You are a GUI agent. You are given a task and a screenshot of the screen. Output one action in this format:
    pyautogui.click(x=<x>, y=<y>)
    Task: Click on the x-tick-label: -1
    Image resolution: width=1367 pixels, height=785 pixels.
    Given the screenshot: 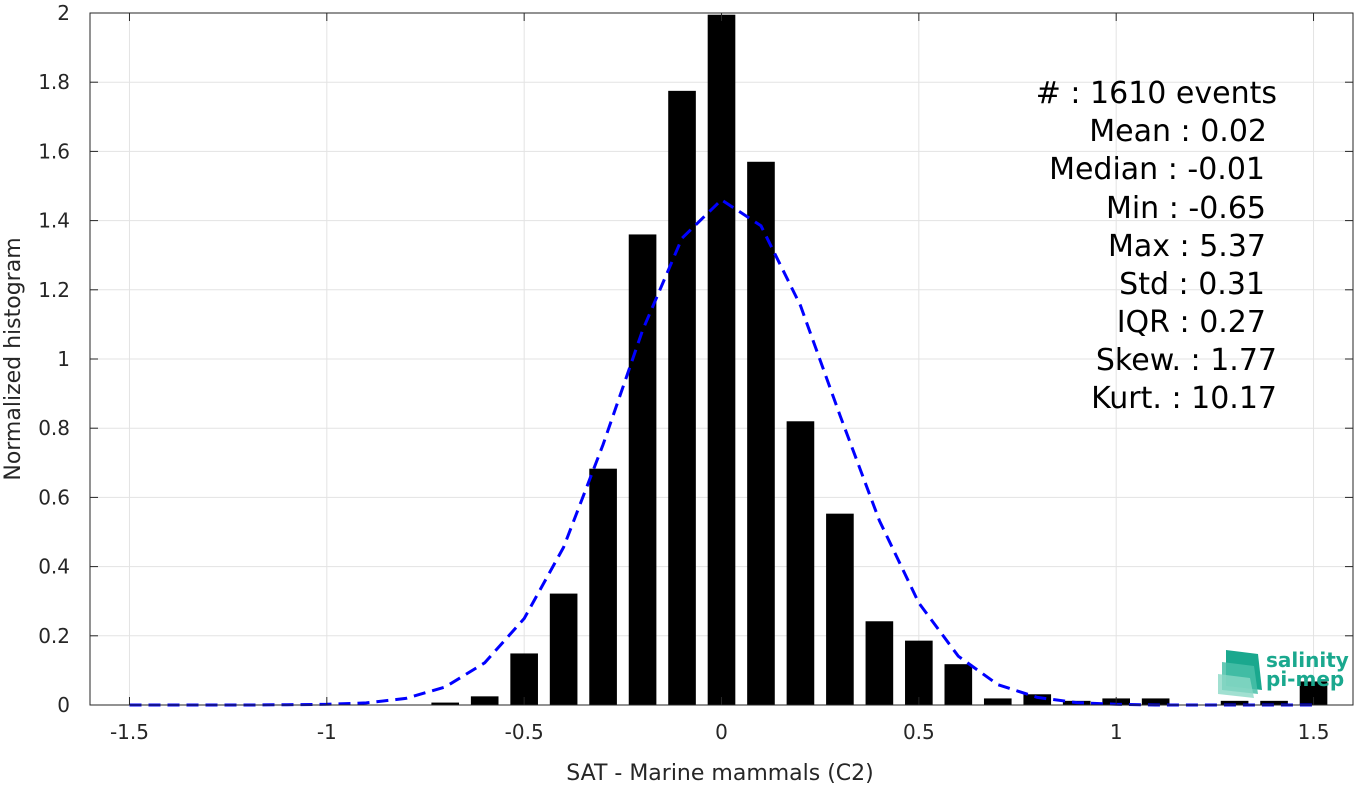 What is the action you would take?
    pyautogui.click(x=327, y=732)
    